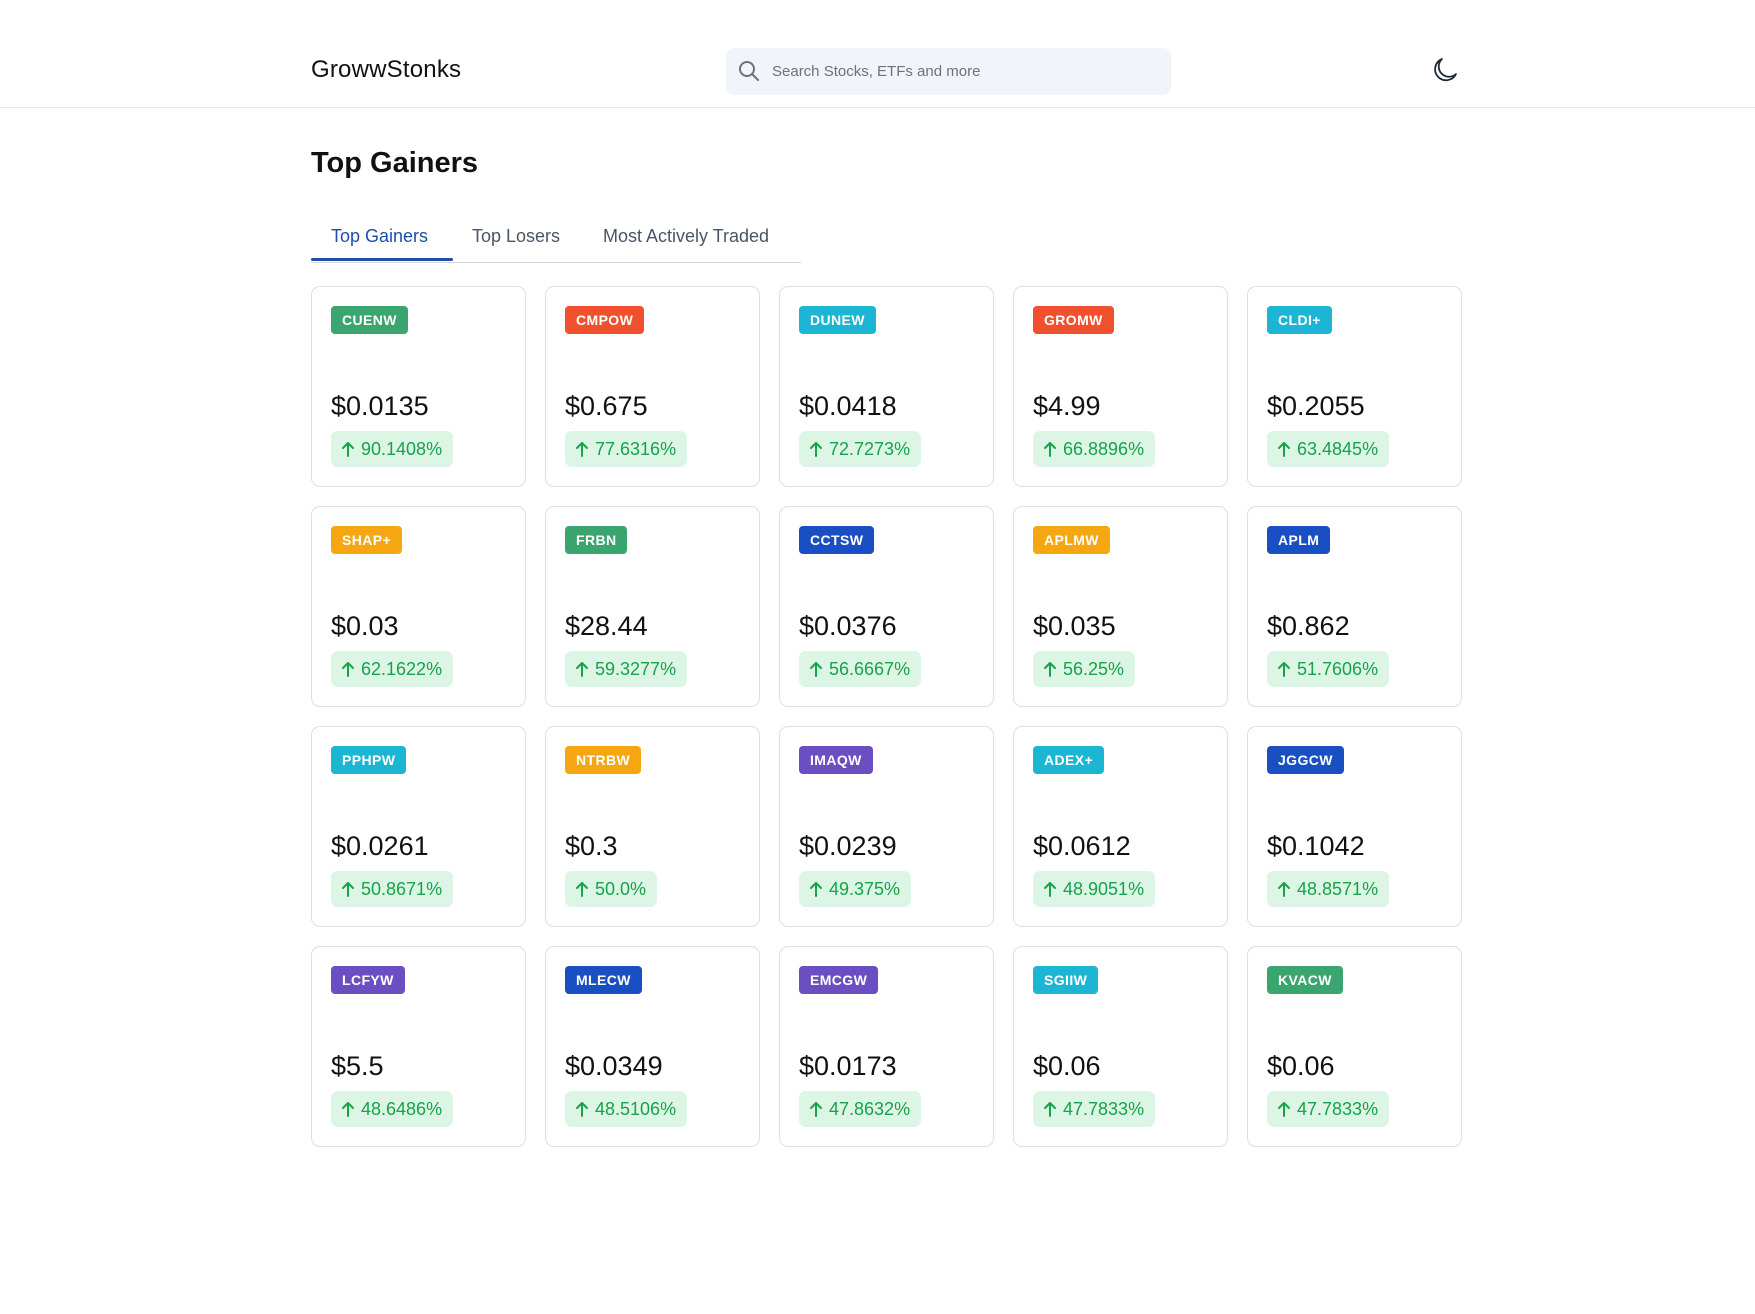 The image size is (1755, 1314). Describe the element at coordinates (848, 406) in the screenshot. I see `stock-price: $0.0418` at that location.